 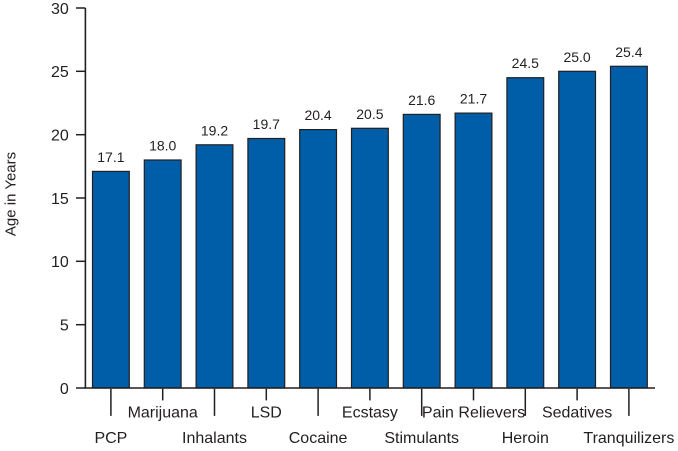 I want to click on svg-text: Marijuana, so click(x=163, y=413).